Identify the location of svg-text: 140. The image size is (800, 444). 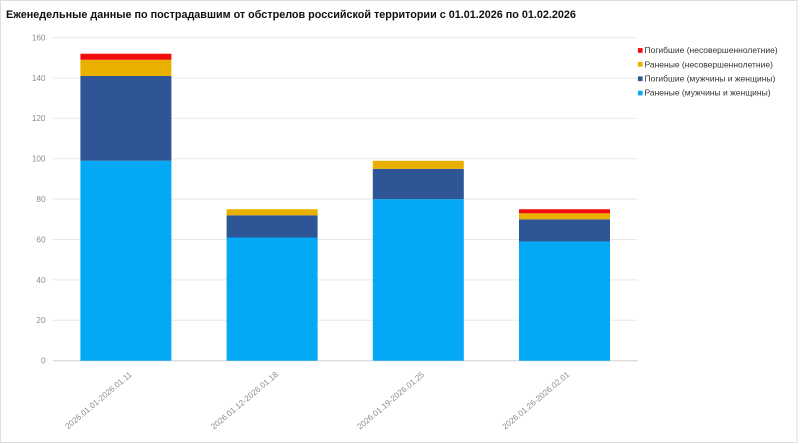
(39, 78).